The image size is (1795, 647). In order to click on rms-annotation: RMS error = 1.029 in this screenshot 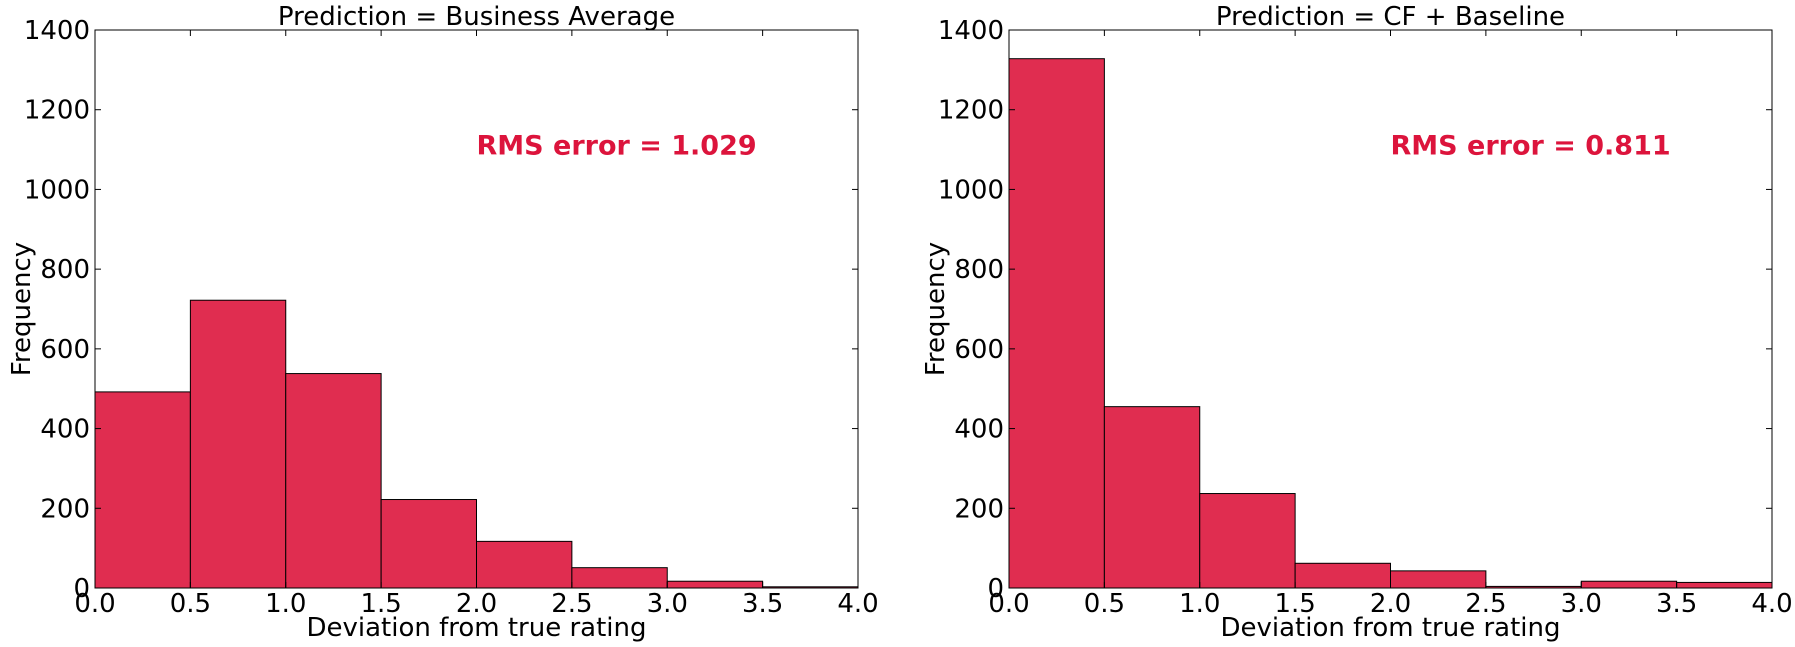, I will do `click(617, 146)`.